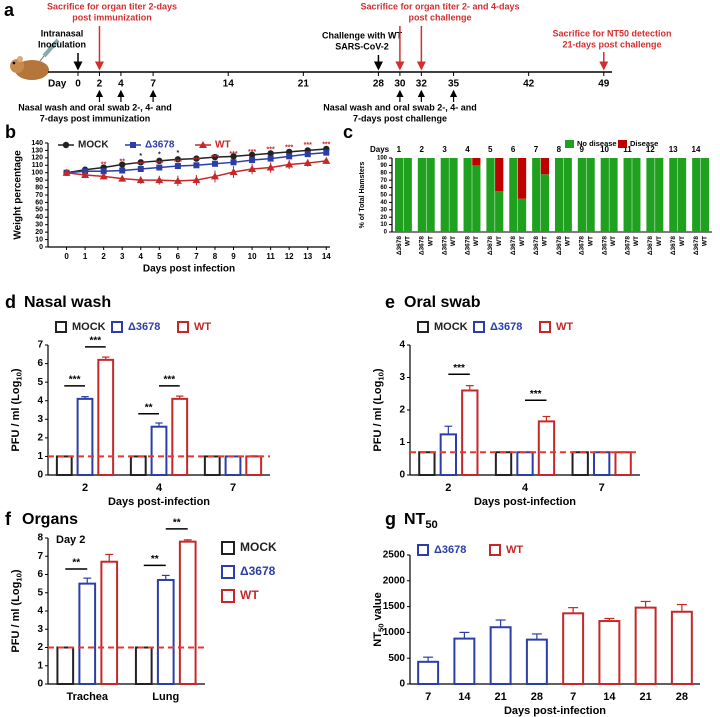 The width and height of the screenshot is (720, 717). Describe the element at coordinates (390, 302) in the screenshot. I see `panel-letter: e` at that location.